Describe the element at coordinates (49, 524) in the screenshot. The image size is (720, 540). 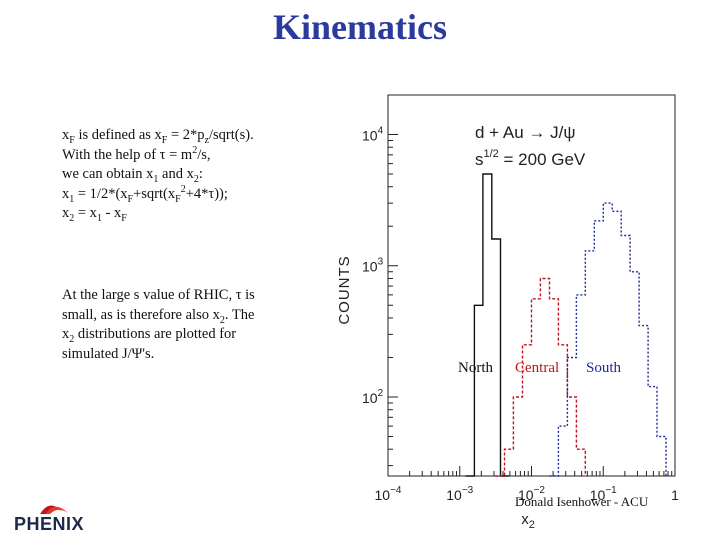
I see `phenix-logo-text: PHENIX` at that location.